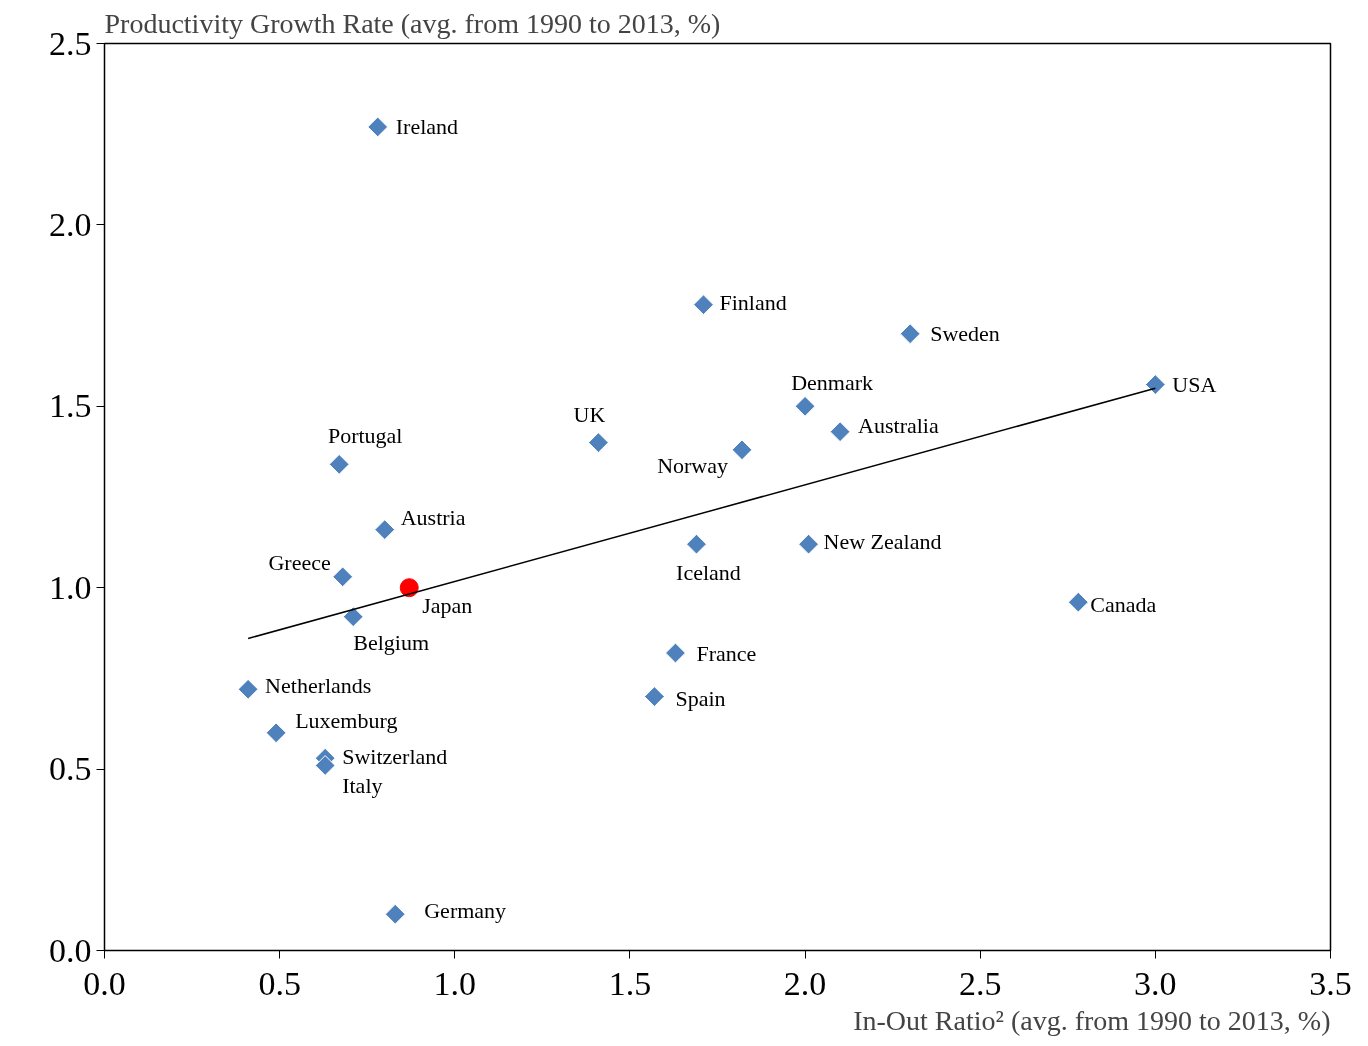  What do you see at coordinates (832, 382) in the screenshot?
I see `annotation: Denmark` at bounding box center [832, 382].